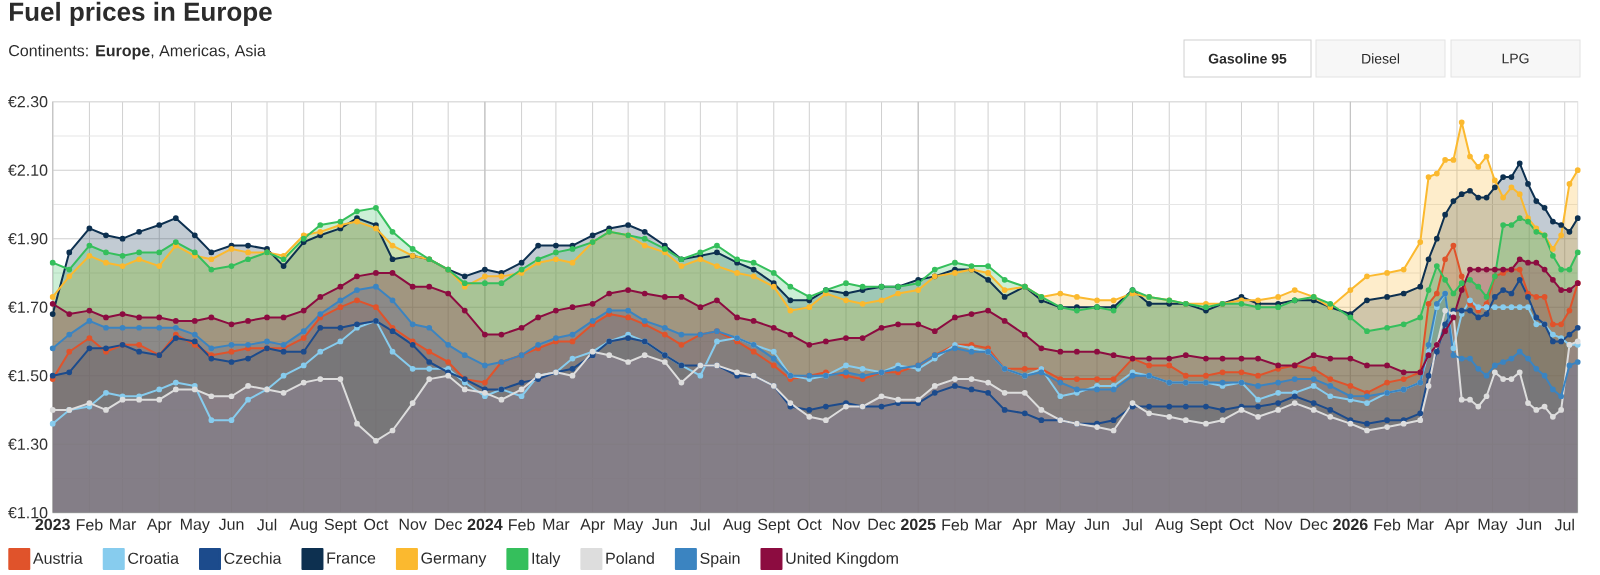 Image resolution: width=1600 pixels, height=575 pixels. What do you see at coordinates (28, 376) in the screenshot?
I see `y-tick-label: €1.50` at bounding box center [28, 376].